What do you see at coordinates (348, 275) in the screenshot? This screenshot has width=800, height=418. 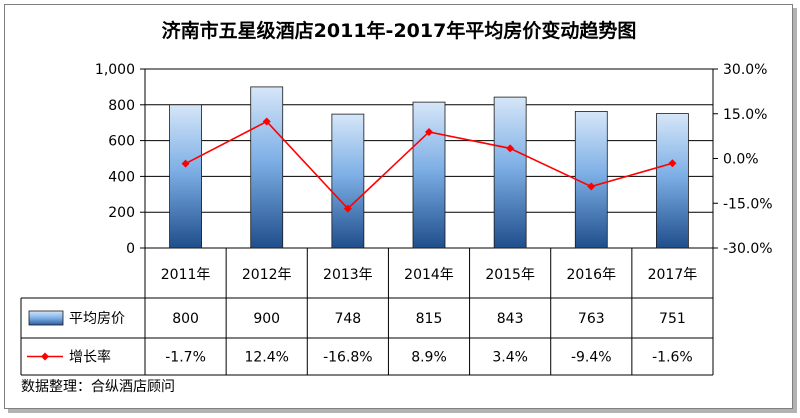 I see `x-tick-label: 2013年` at bounding box center [348, 275].